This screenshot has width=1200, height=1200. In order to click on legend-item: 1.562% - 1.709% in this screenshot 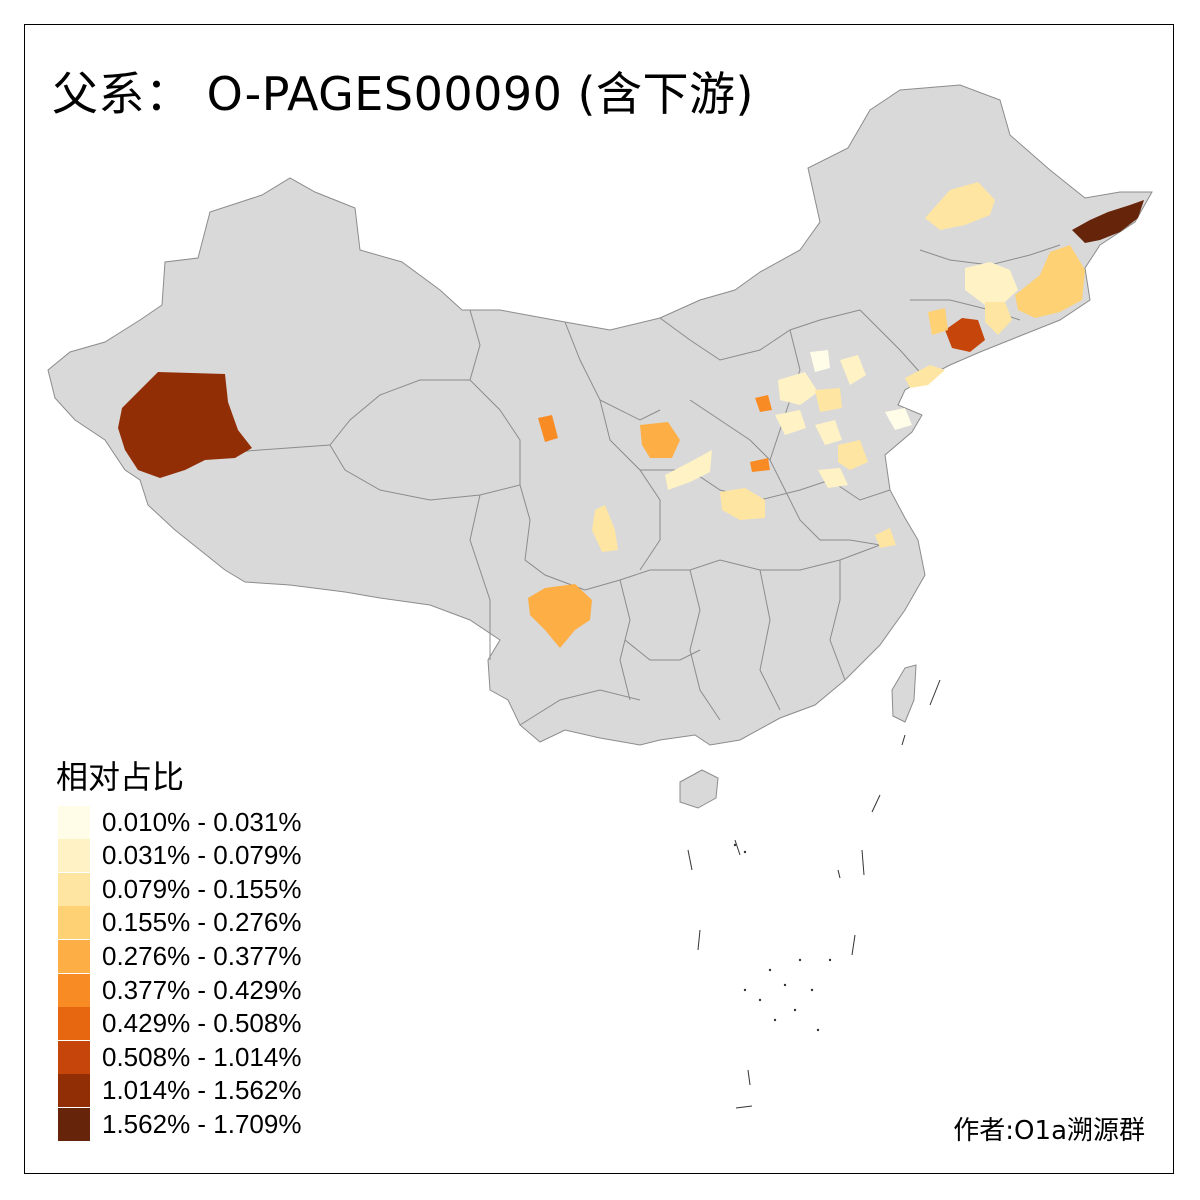, I will do `click(179, 1124)`.